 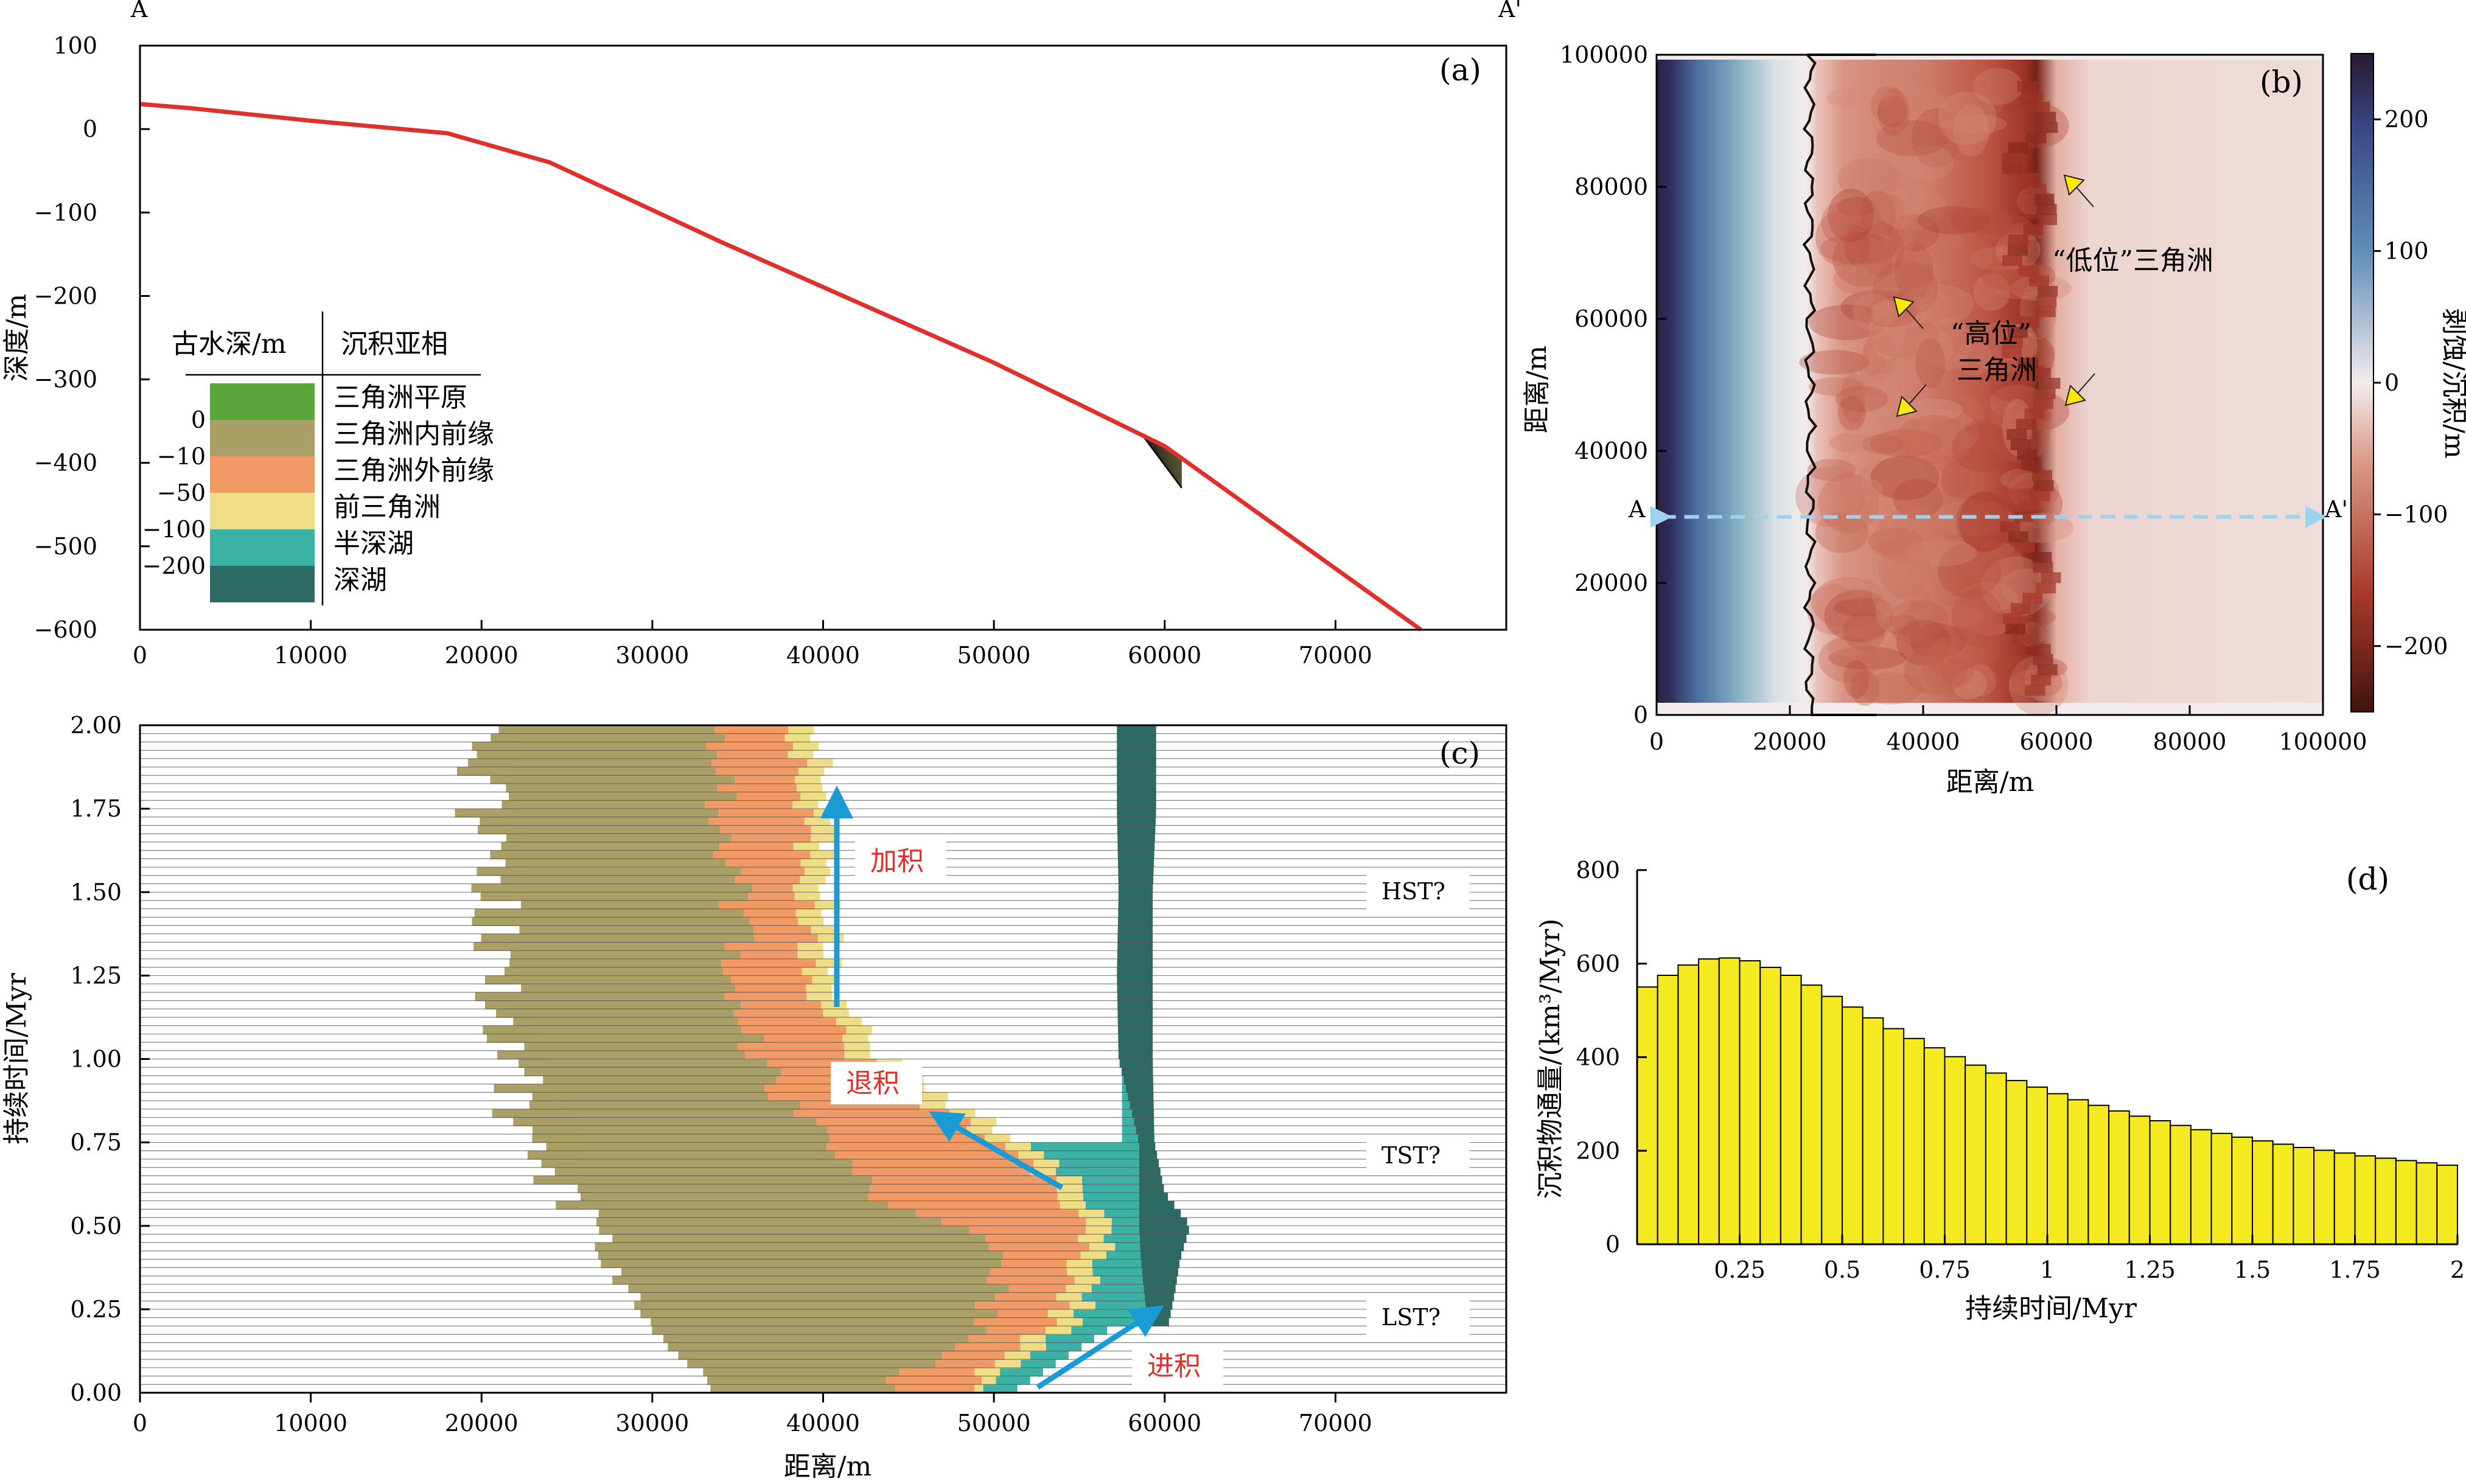 What do you see at coordinates (1611, 1057) in the screenshot?
I see `panel-d-y-ticks: 800 600 400 200 0` at bounding box center [1611, 1057].